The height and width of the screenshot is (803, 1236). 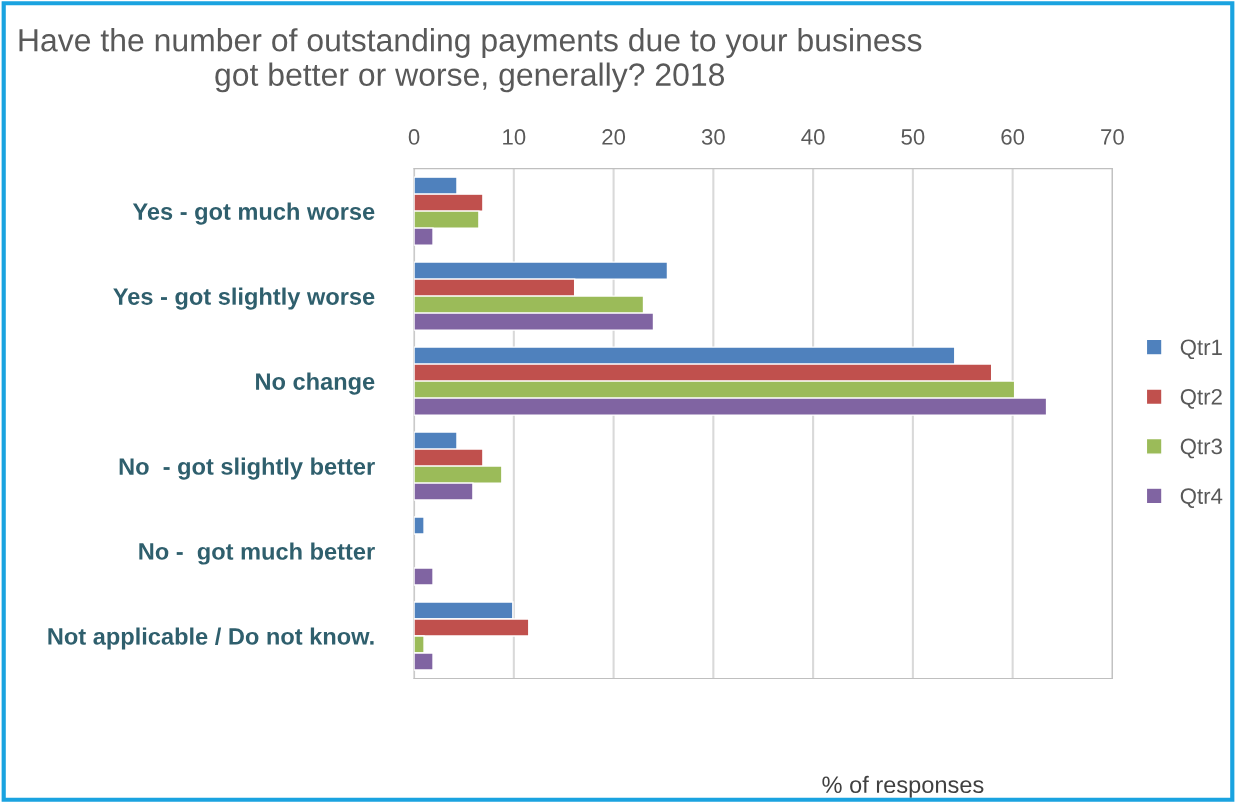 What do you see at coordinates (1201, 399) in the screenshot?
I see `legend-label: Qtr2` at bounding box center [1201, 399].